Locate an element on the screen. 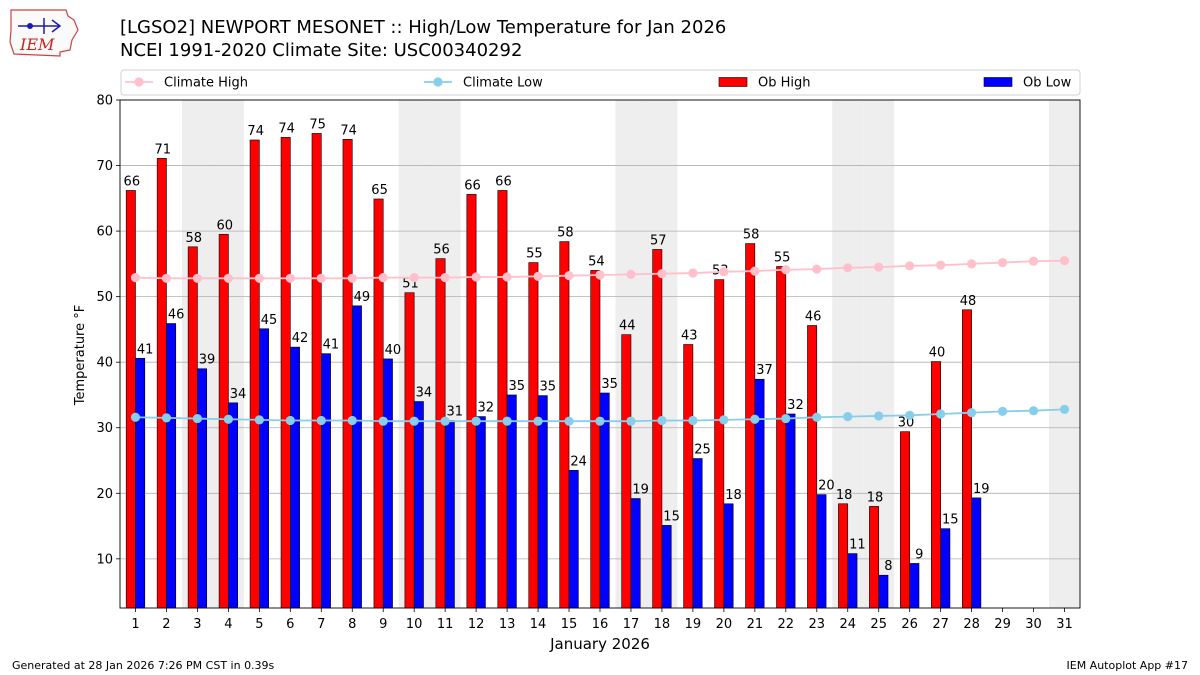  ob-high-label: 75 is located at coordinates (317, 124).